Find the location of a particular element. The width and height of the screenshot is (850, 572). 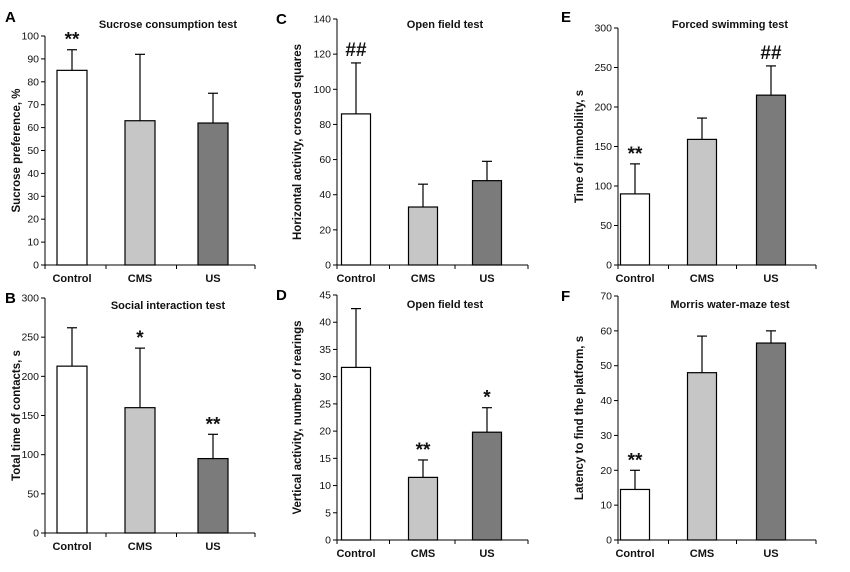

y-tick-label: 35 is located at coordinates (325, 350).